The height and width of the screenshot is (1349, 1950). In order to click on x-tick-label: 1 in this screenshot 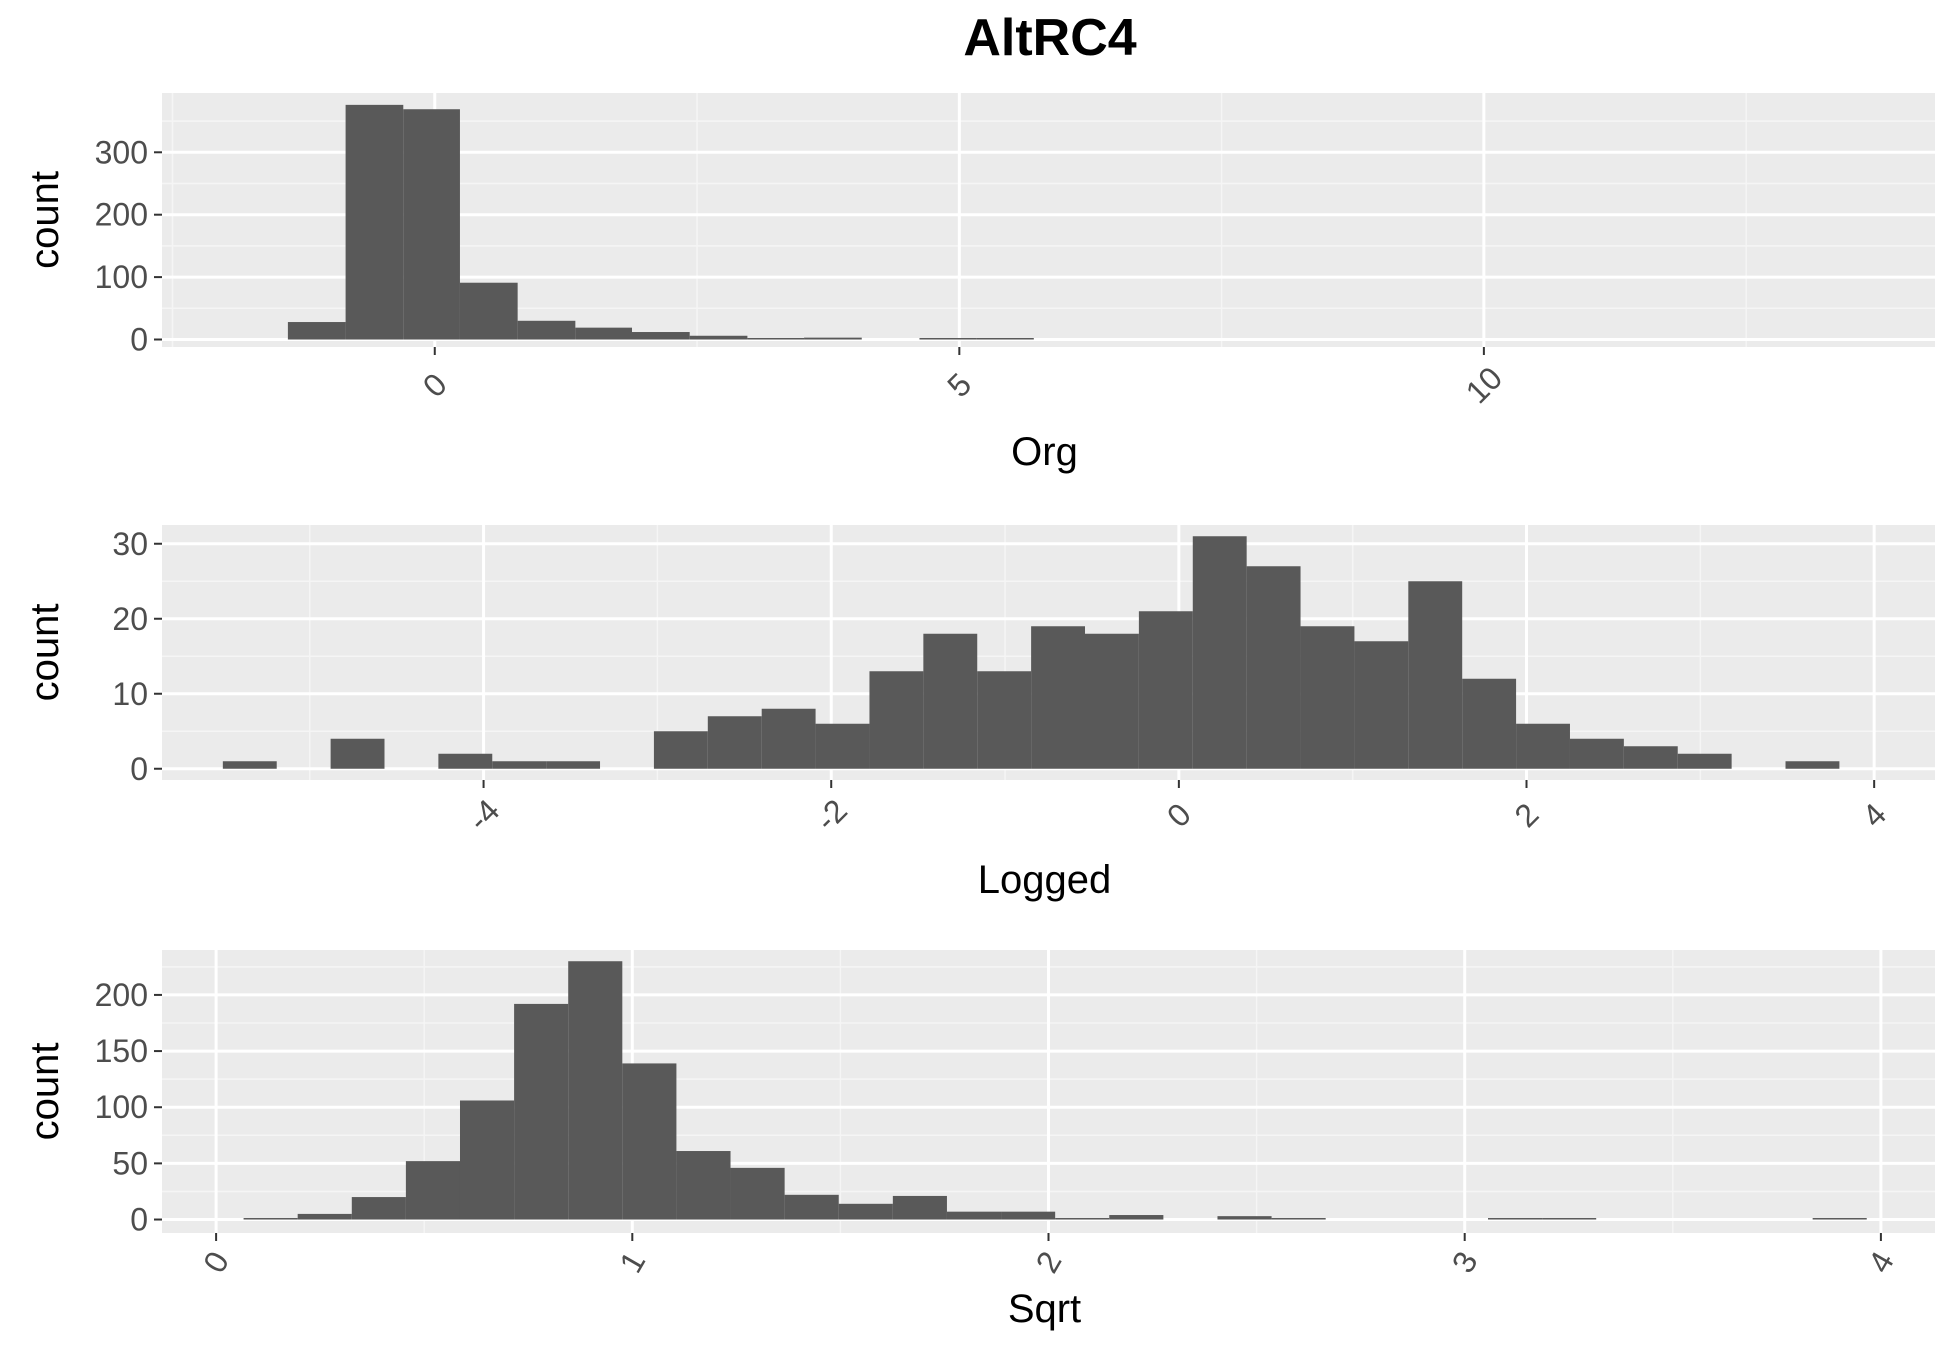, I will do `click(632, 1261)`.